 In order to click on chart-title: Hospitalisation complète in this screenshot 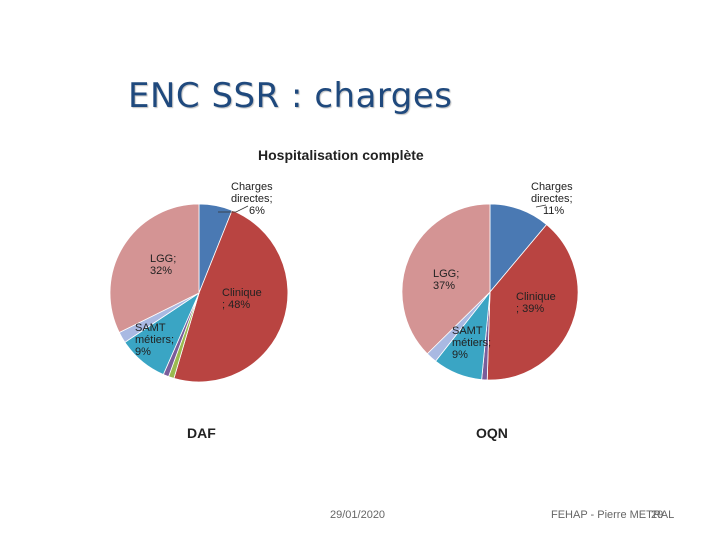, I will do `click(341, 155)`.